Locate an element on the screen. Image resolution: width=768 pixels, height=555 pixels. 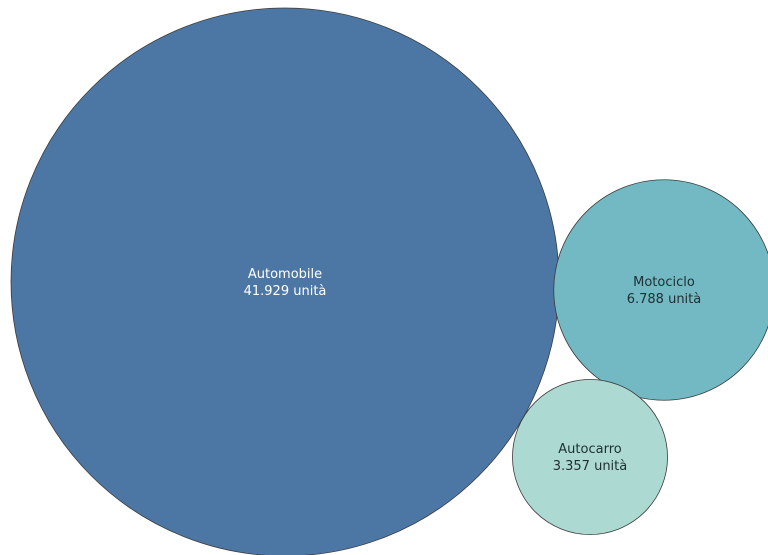
bubble-value-autocarro: 3.357 unità is located at coordinates (590, 466).